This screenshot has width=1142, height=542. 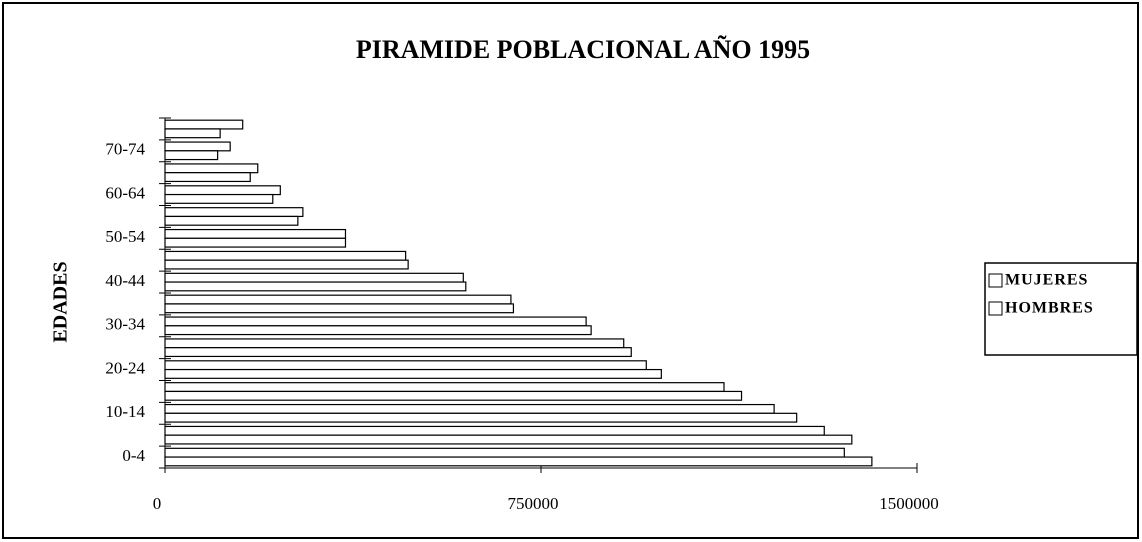 What do you see at coordinates (125, 411) in the screenshot?
I see `y-tick-label: 10-14` at bounding box center [125, 411].